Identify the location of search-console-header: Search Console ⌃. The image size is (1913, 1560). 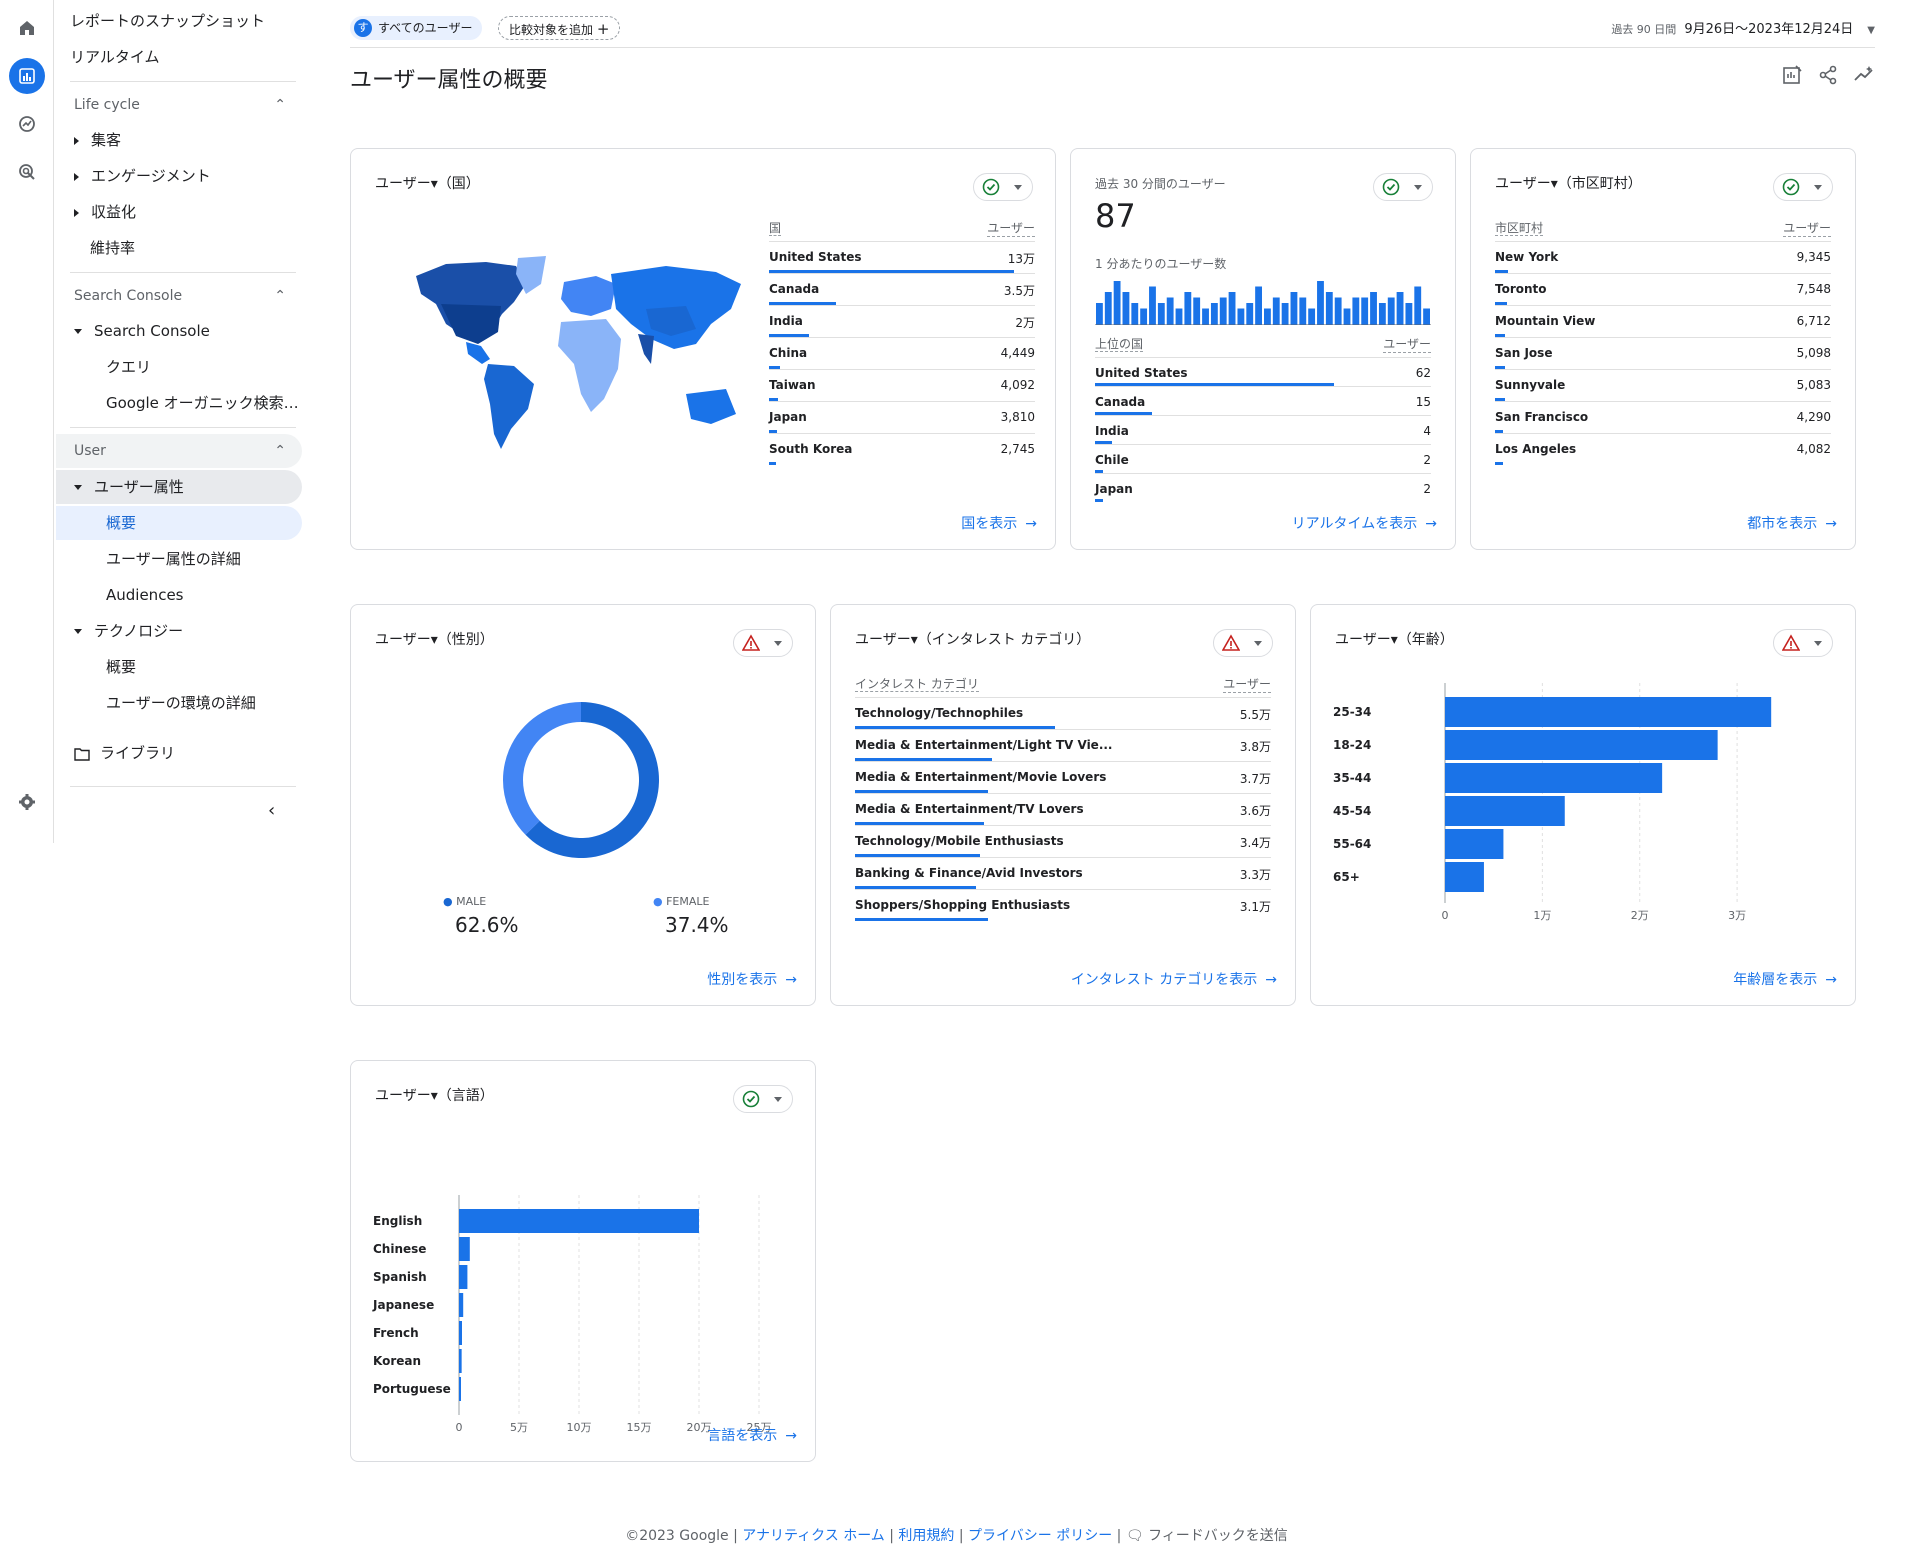
(184, 296).